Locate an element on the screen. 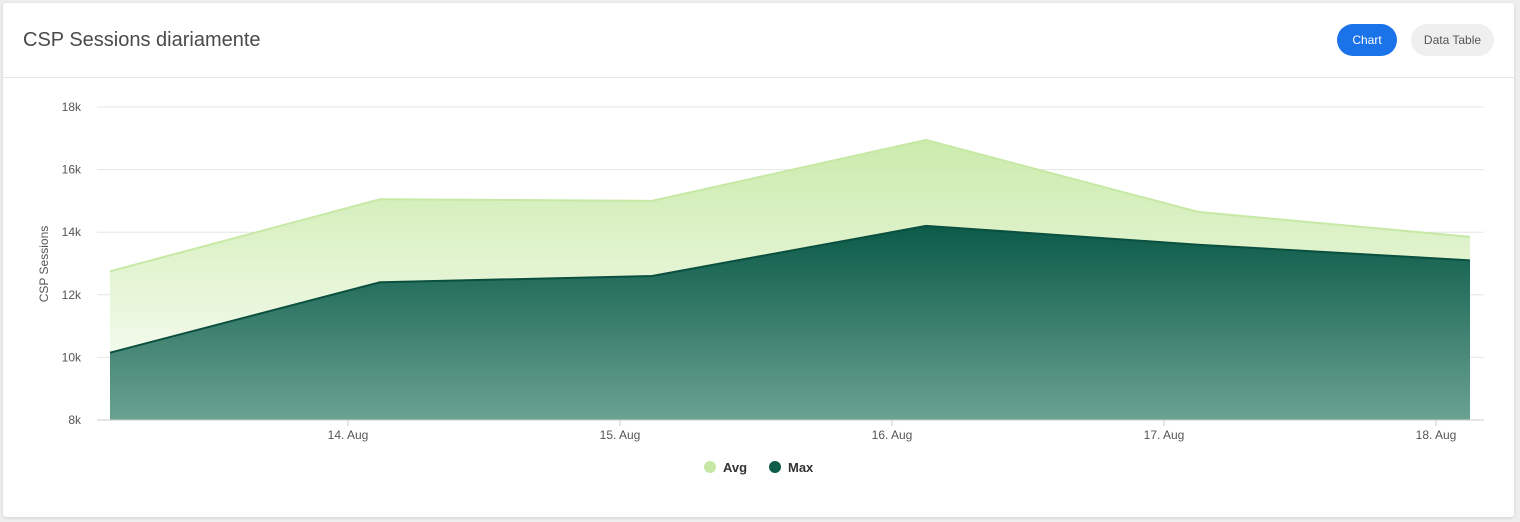 The image size is (1520, 522). chart-view-button: Chart is located at coordinates (1367, 40).